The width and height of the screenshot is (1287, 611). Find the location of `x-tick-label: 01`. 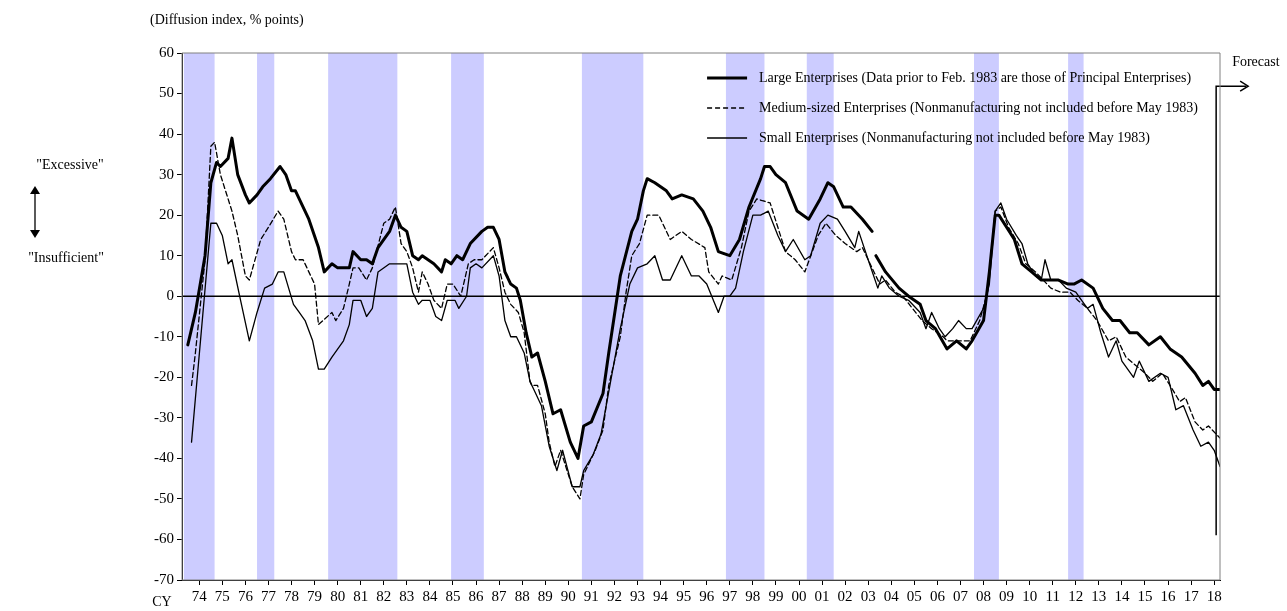

x-tick-label: 01 is located at coordinates (822, 595).